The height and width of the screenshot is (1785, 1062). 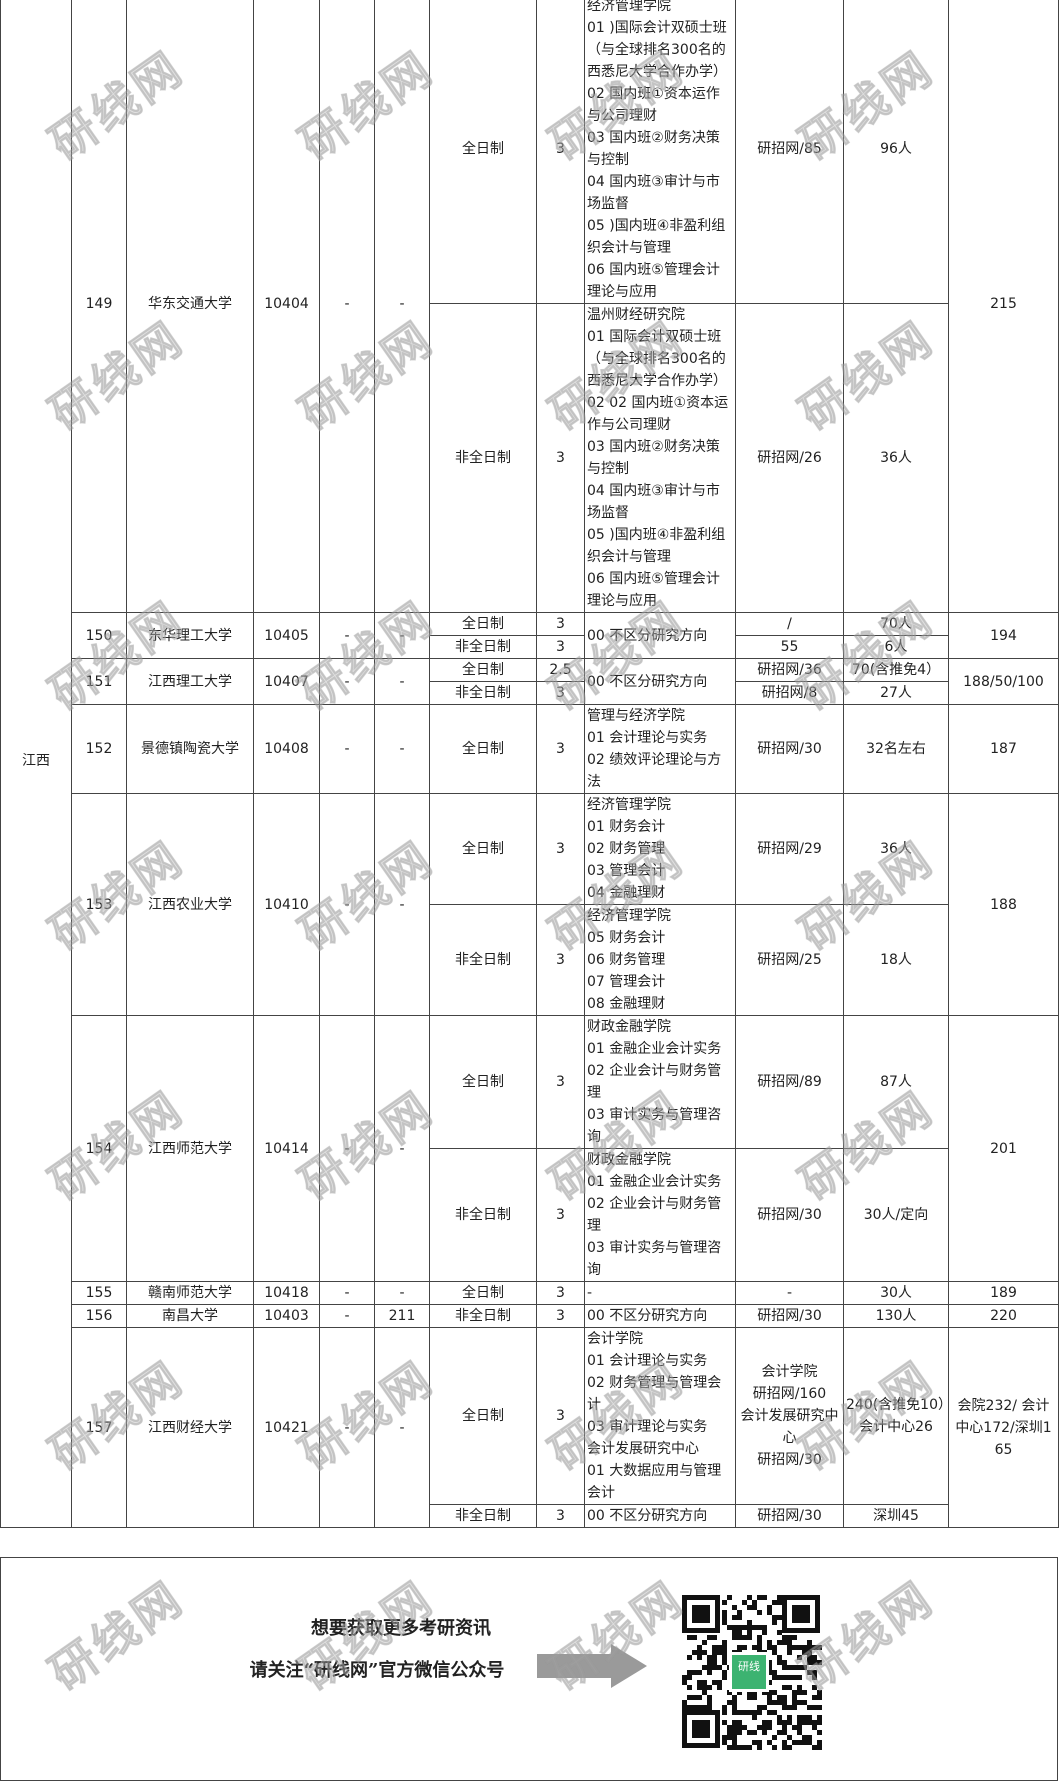 I want to click on direction-line: 02 02 国内班①资本运作与公司理财, so click(x=658, y=414).